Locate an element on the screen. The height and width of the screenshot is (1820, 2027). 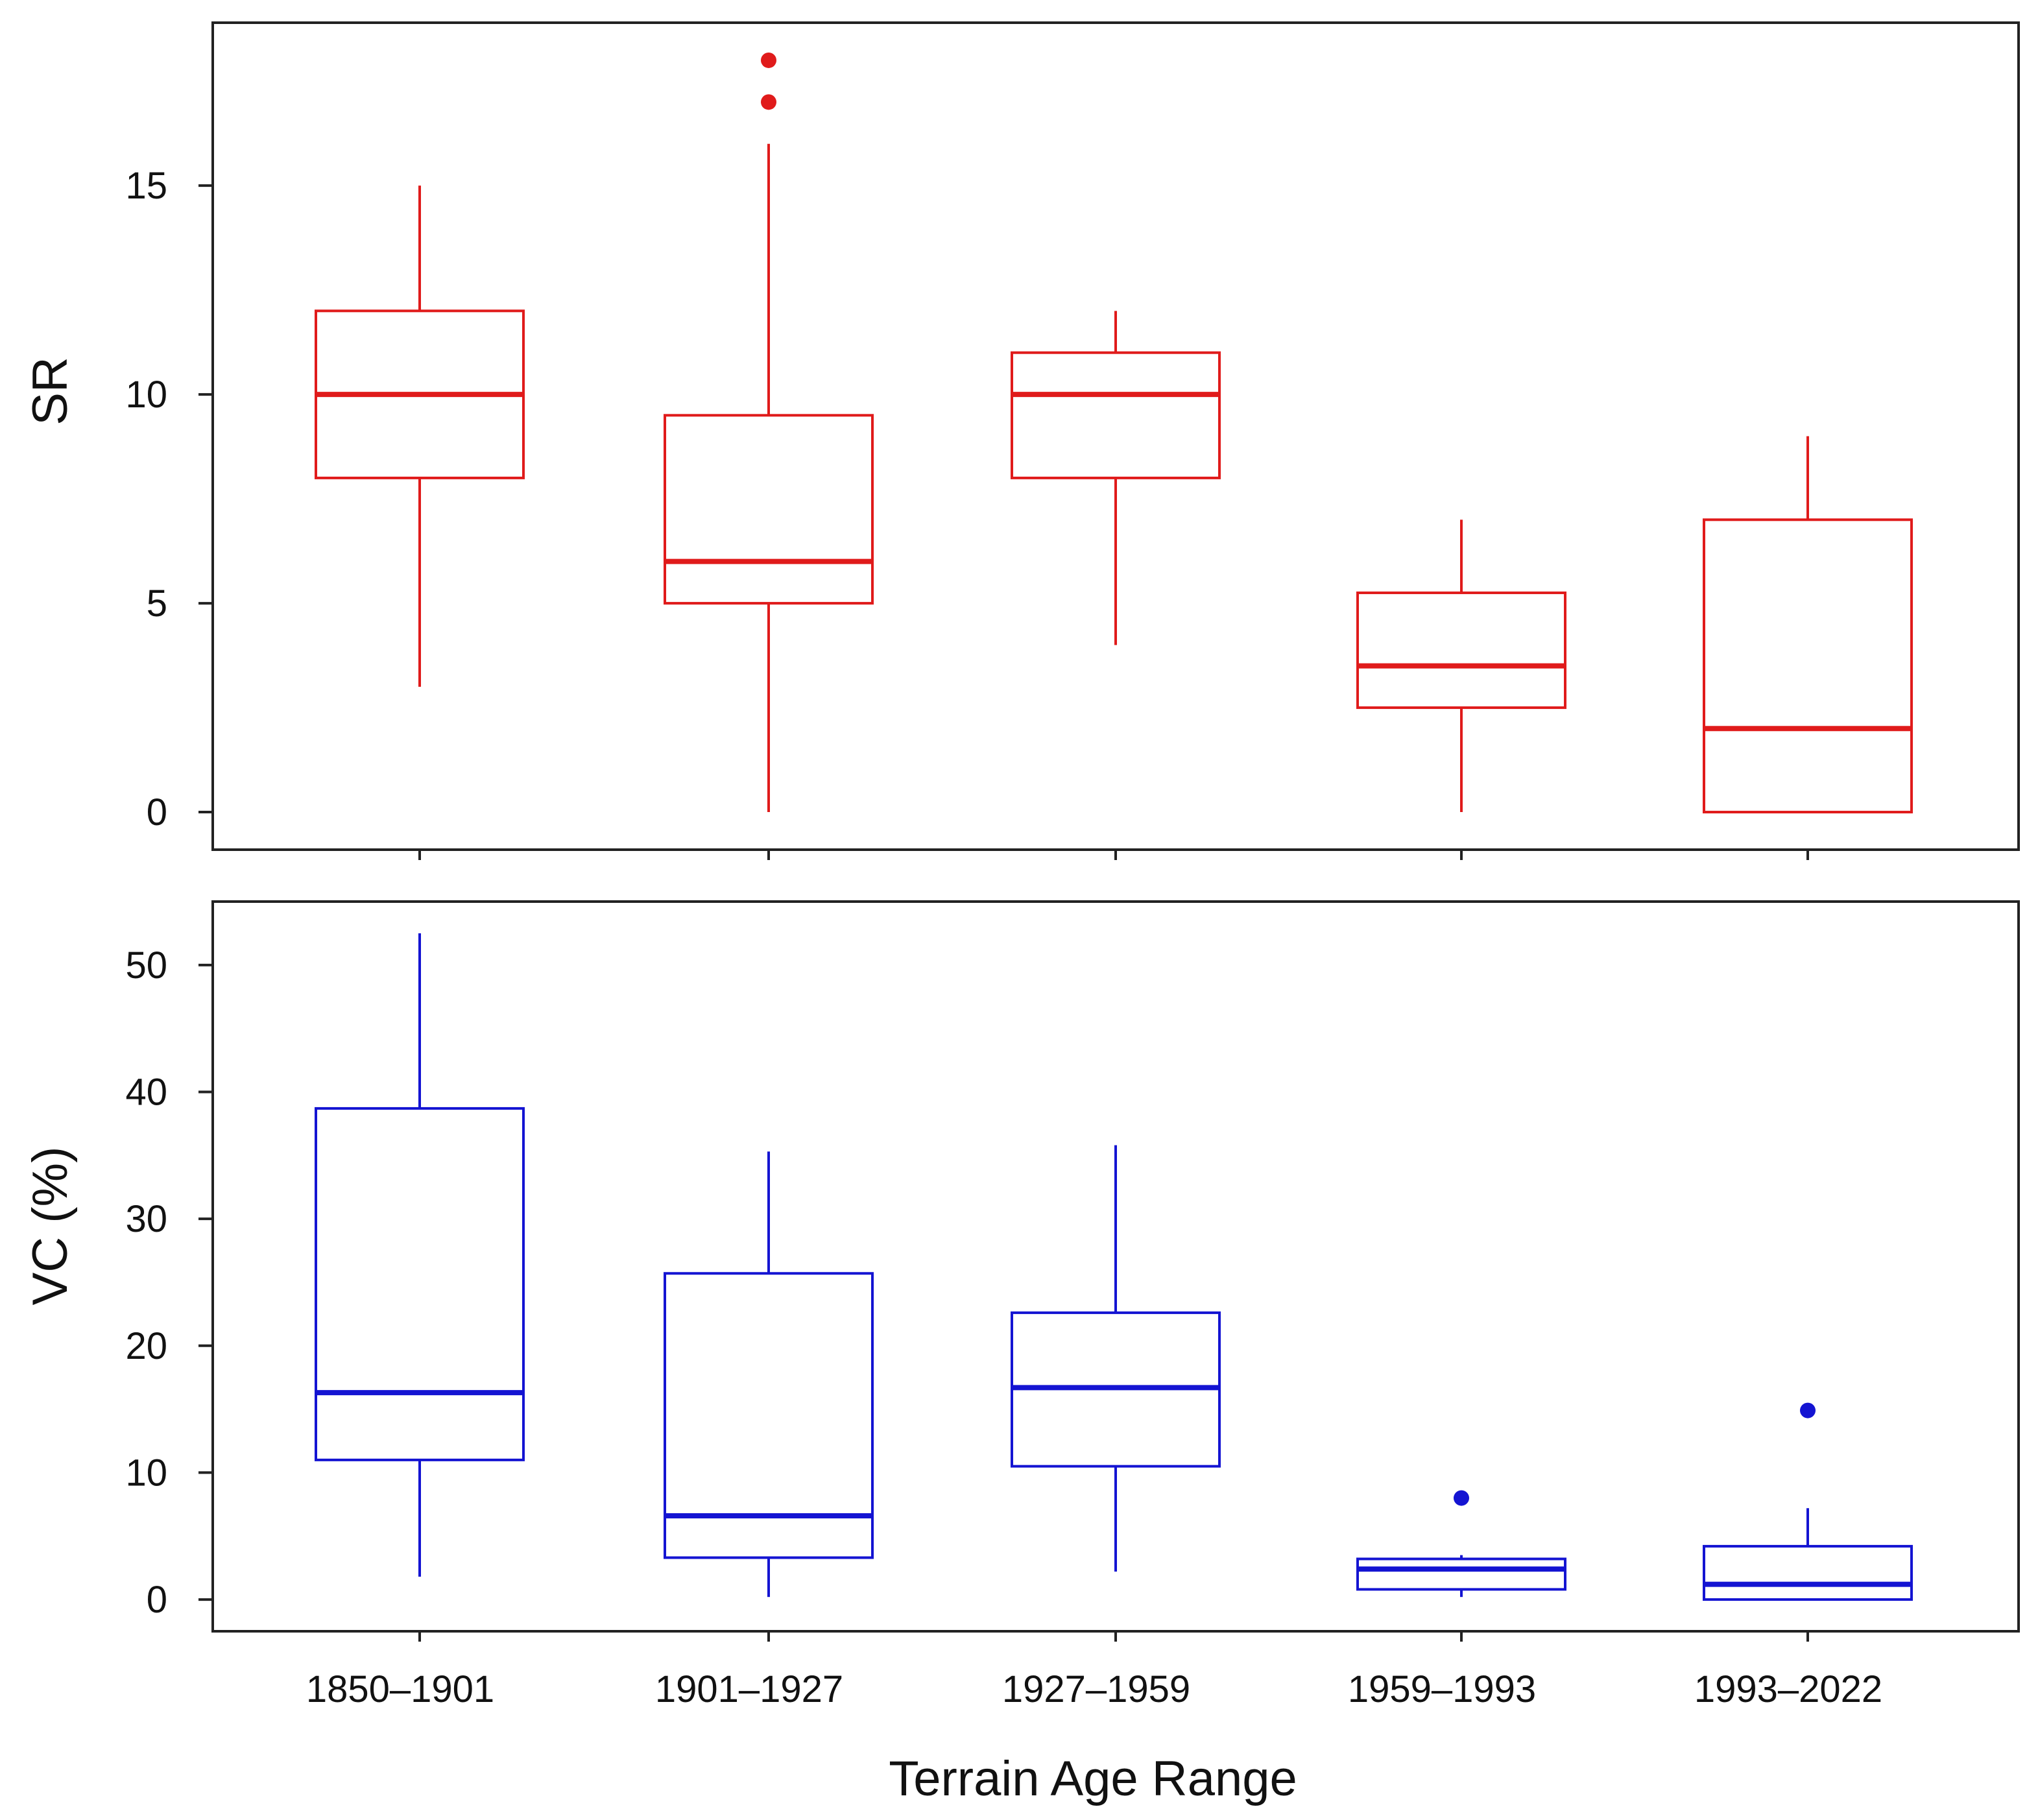
x-category-label: 1927–1959 is located at coordinates (1096, 1689).